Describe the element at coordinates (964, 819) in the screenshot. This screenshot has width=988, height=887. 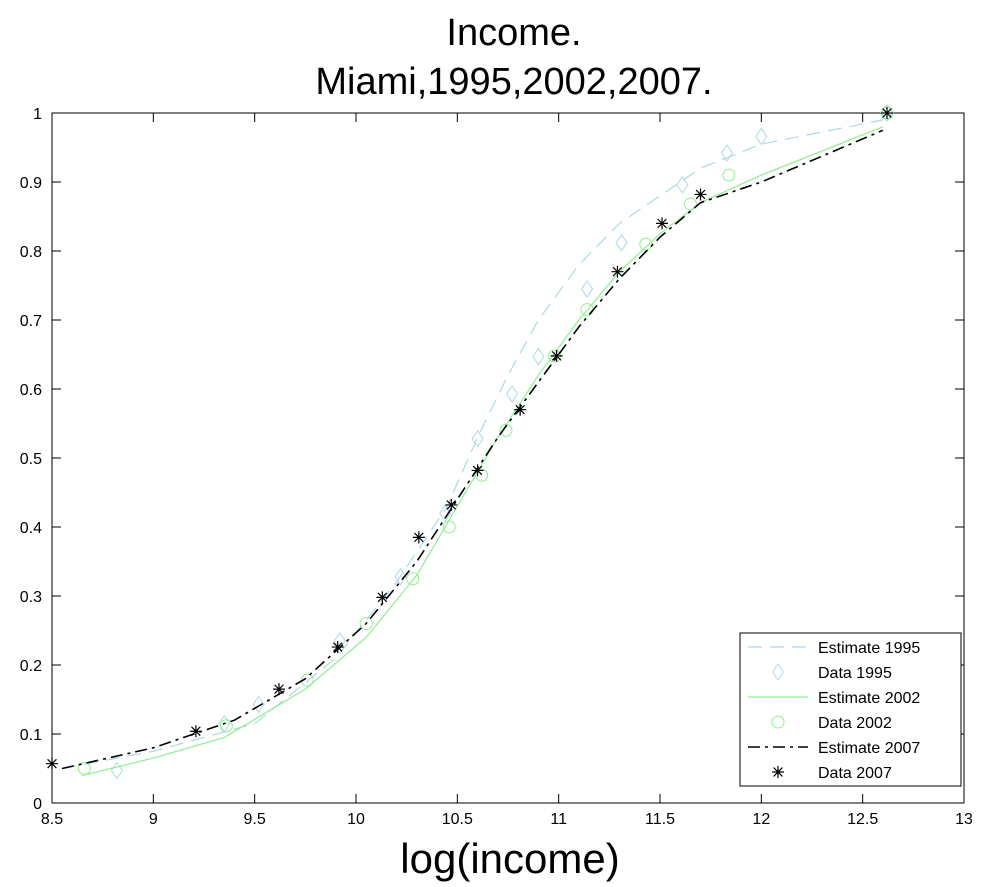
I see `x-tick-label: 13` at that location.